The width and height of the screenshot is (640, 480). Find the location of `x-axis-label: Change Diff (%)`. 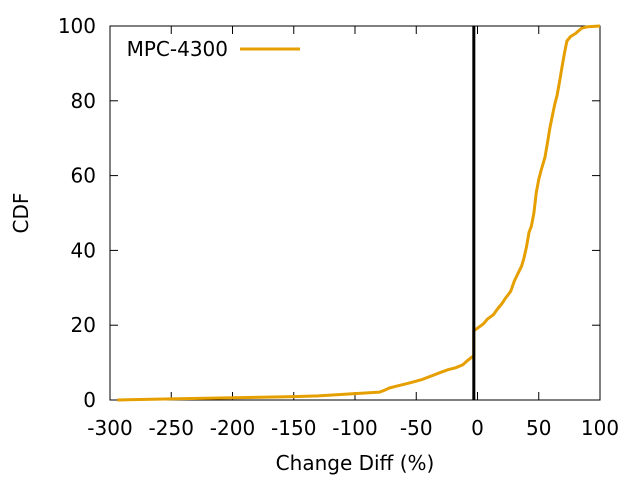

x-axis-label: Change Diff (%) is located at coordinates (355, 463).